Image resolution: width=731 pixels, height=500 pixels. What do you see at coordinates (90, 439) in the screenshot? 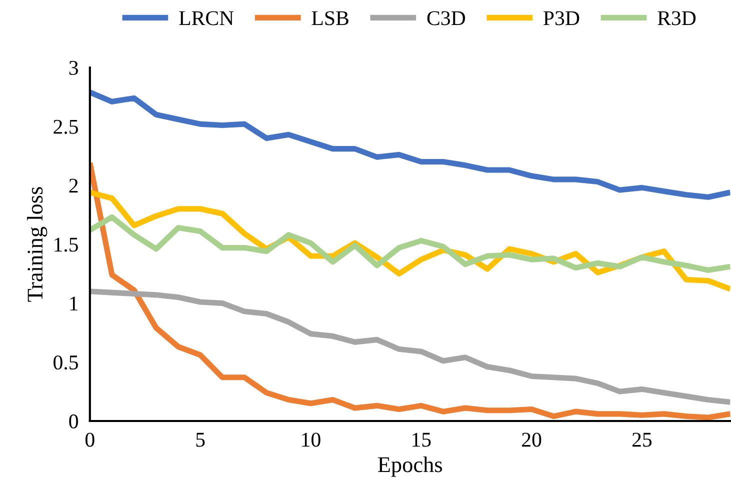
I see `x-tick-label: 0` at bounding box center [90, 439].